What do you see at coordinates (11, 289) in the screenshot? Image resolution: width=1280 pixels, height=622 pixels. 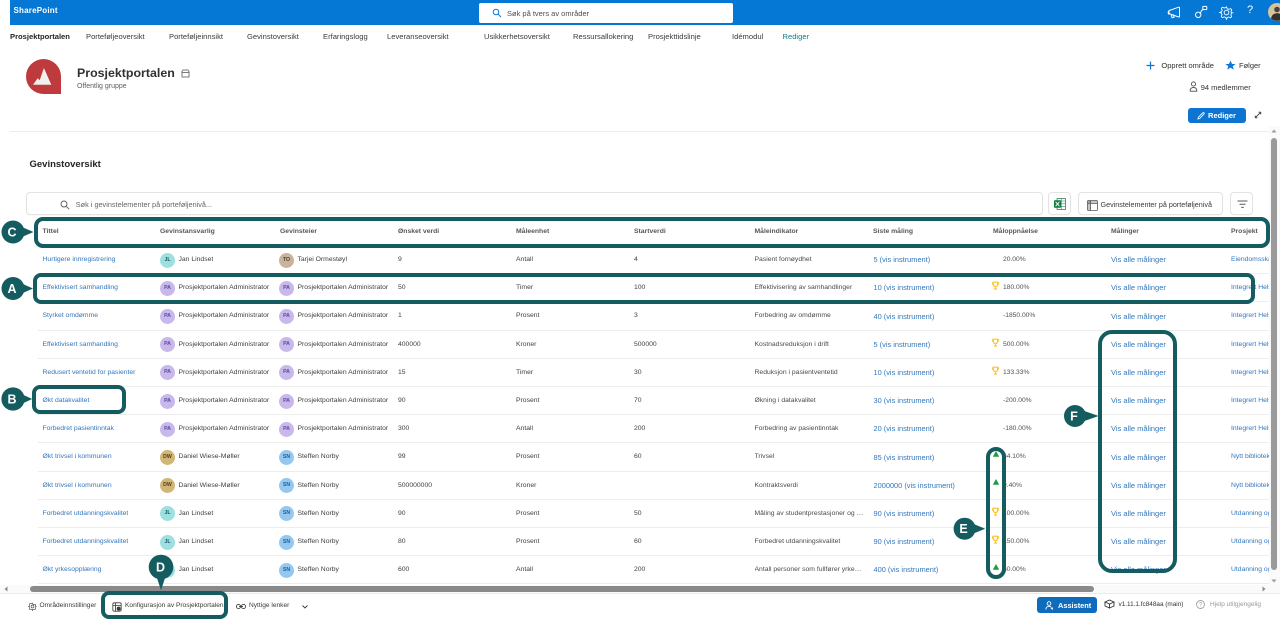 I see `svg-text: A` at bounding box center [11, 289].